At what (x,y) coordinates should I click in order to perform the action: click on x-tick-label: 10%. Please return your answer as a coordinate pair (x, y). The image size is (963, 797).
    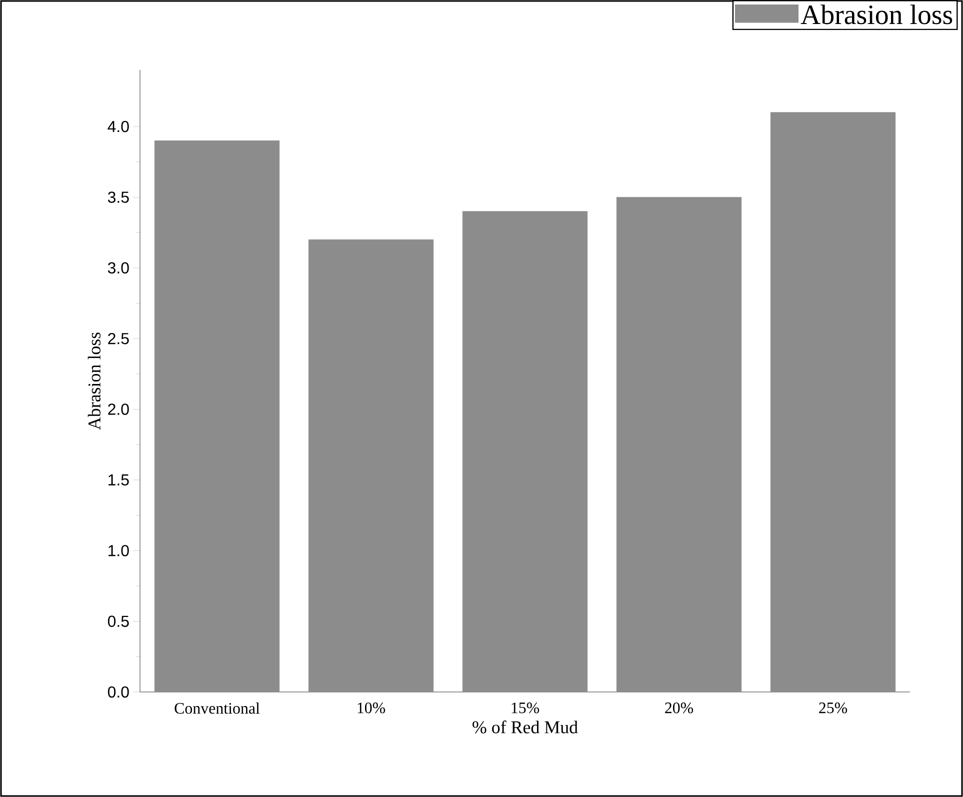
    Looking at the image, I should click on (372, 708).